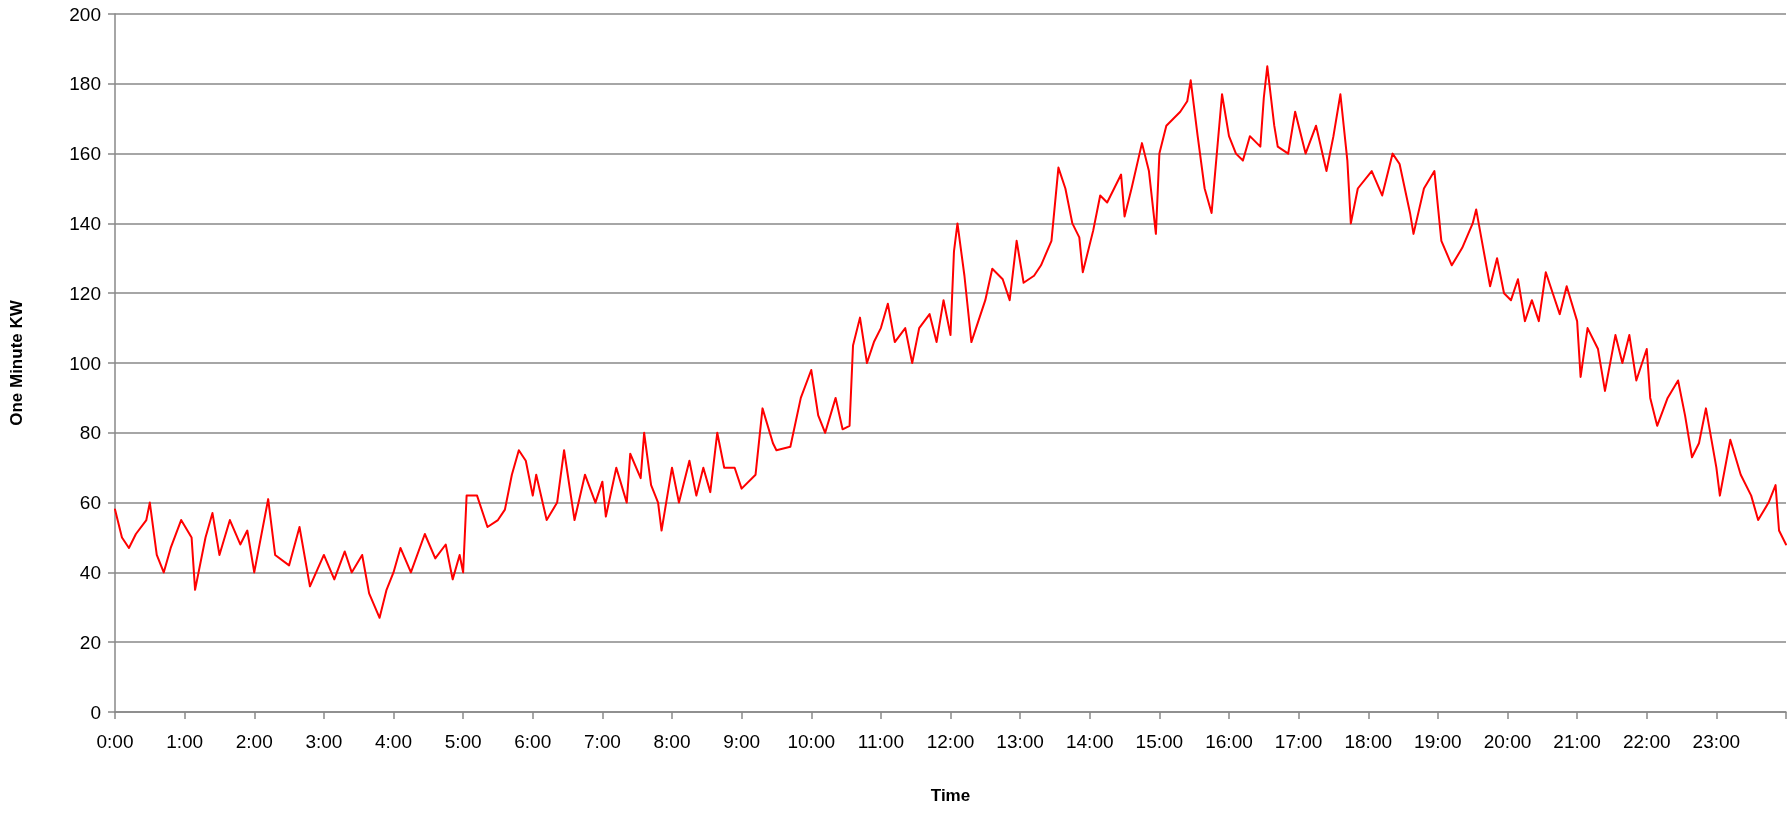 The width and height of the screenshot is (1790, 816). I want to click on x-tick-label: 17:00, so click(1298, 741).